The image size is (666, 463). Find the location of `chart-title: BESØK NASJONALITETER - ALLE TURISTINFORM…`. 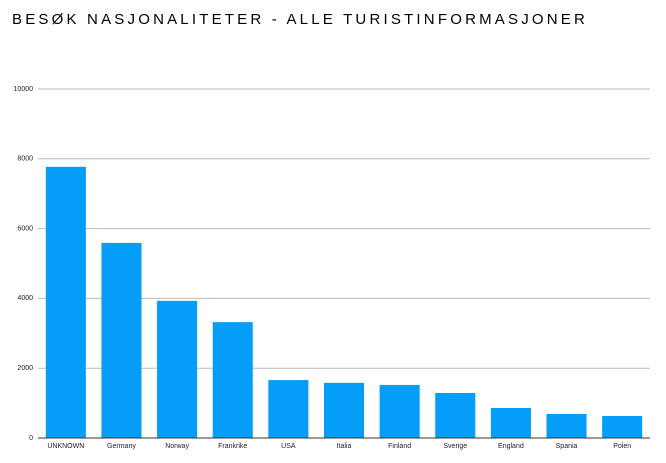

chart-title: BESØK NASJONALITETER - ALLE TURISTINFORM… is located at coordinates (300, 19).